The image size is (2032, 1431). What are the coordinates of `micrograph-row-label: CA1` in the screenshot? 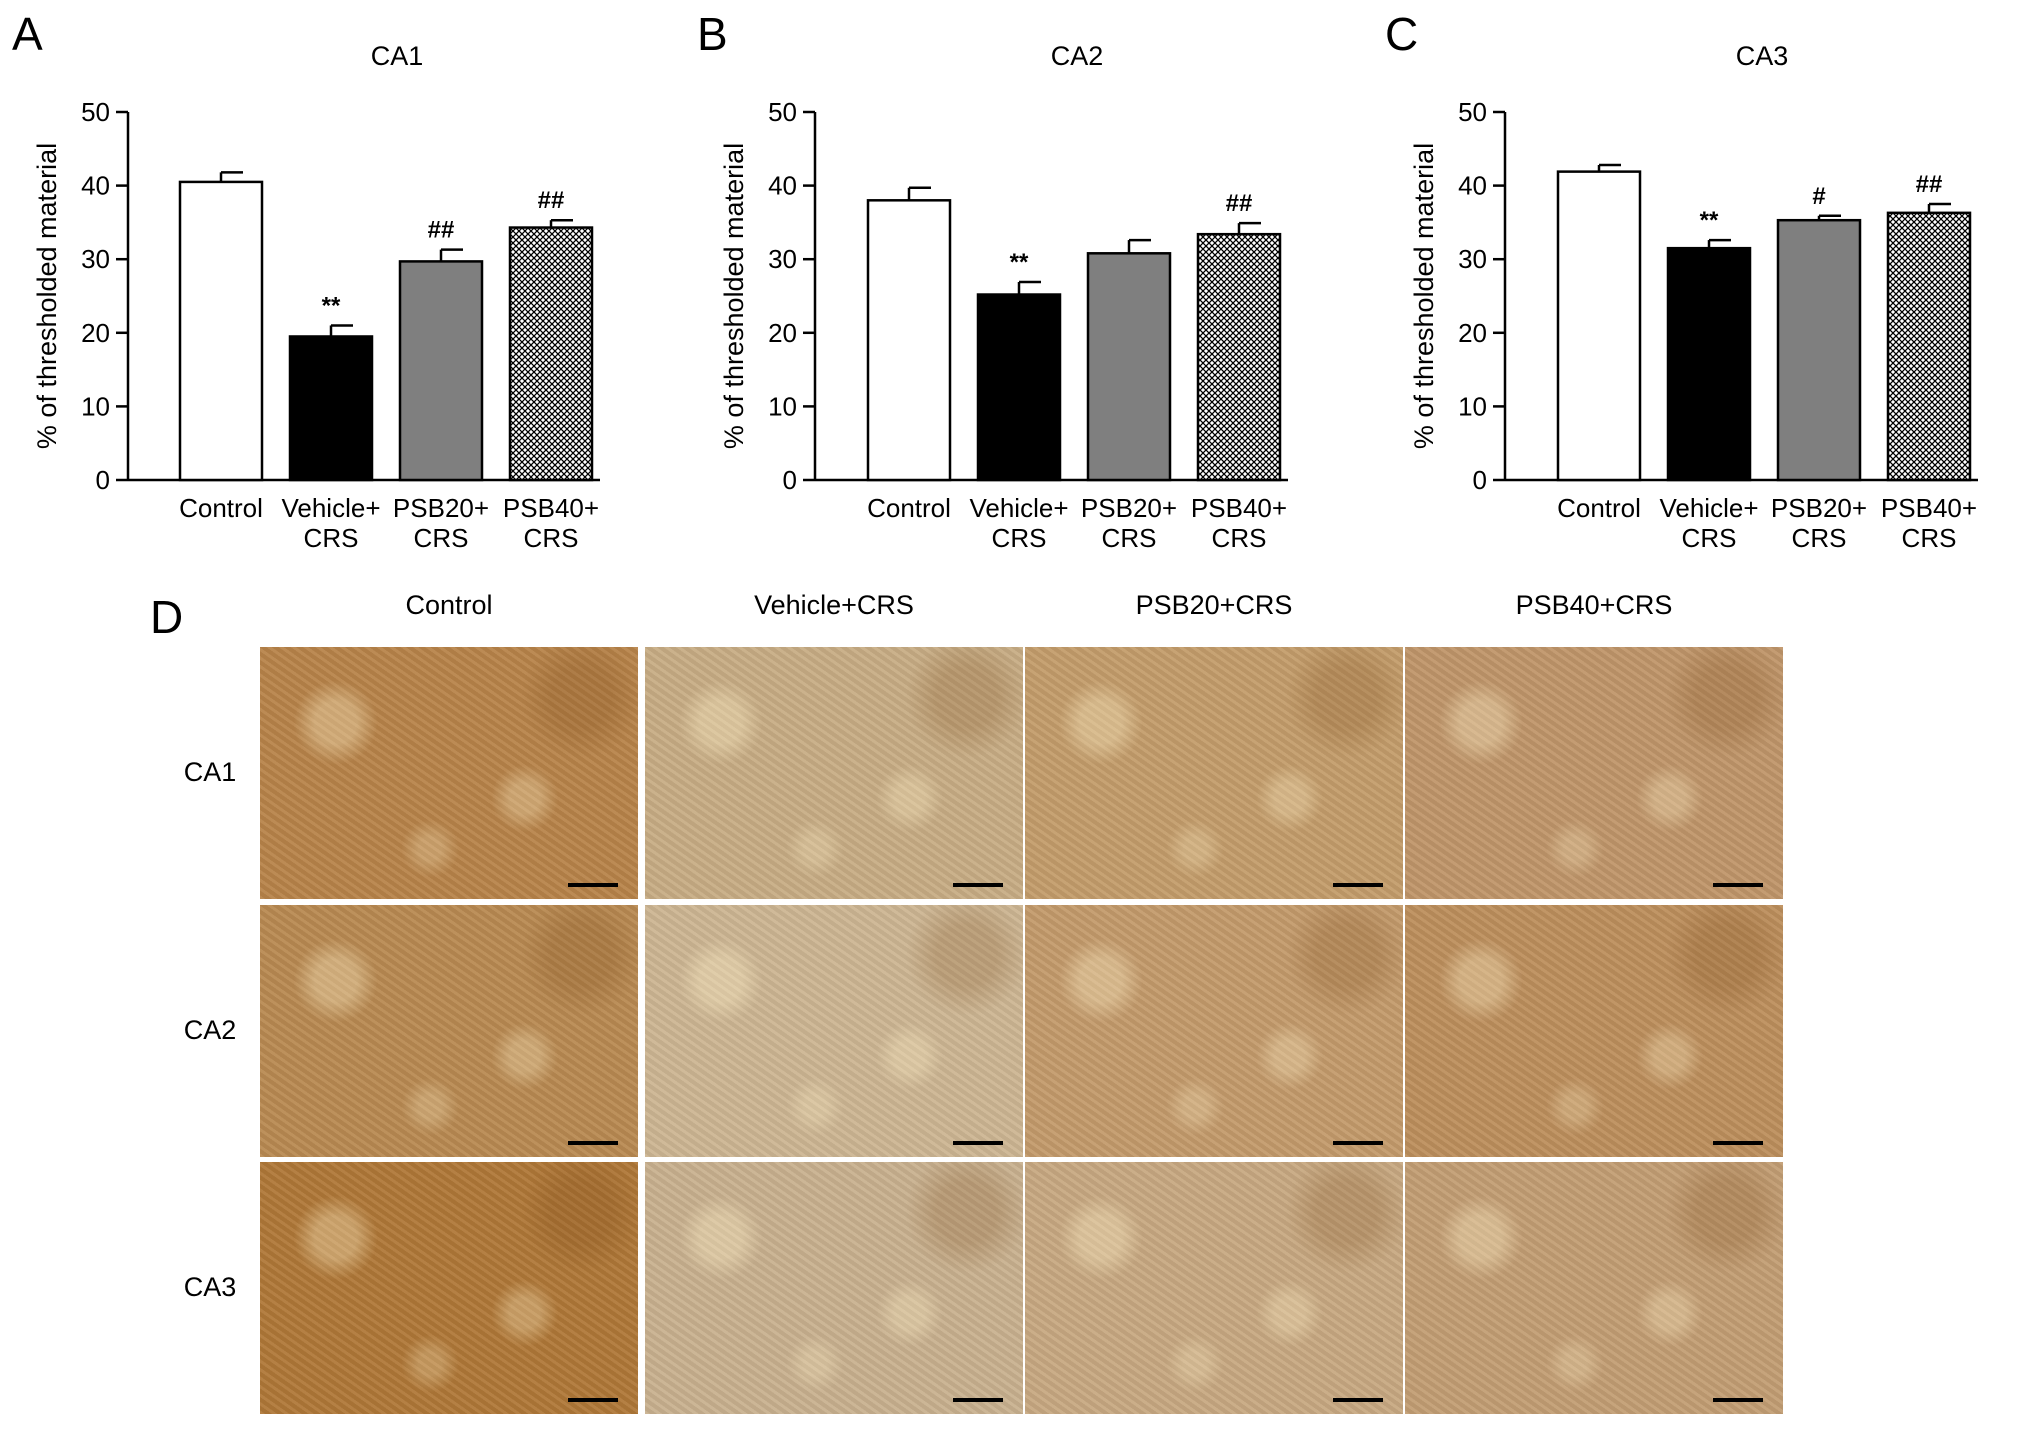 It's located at (210, 772).